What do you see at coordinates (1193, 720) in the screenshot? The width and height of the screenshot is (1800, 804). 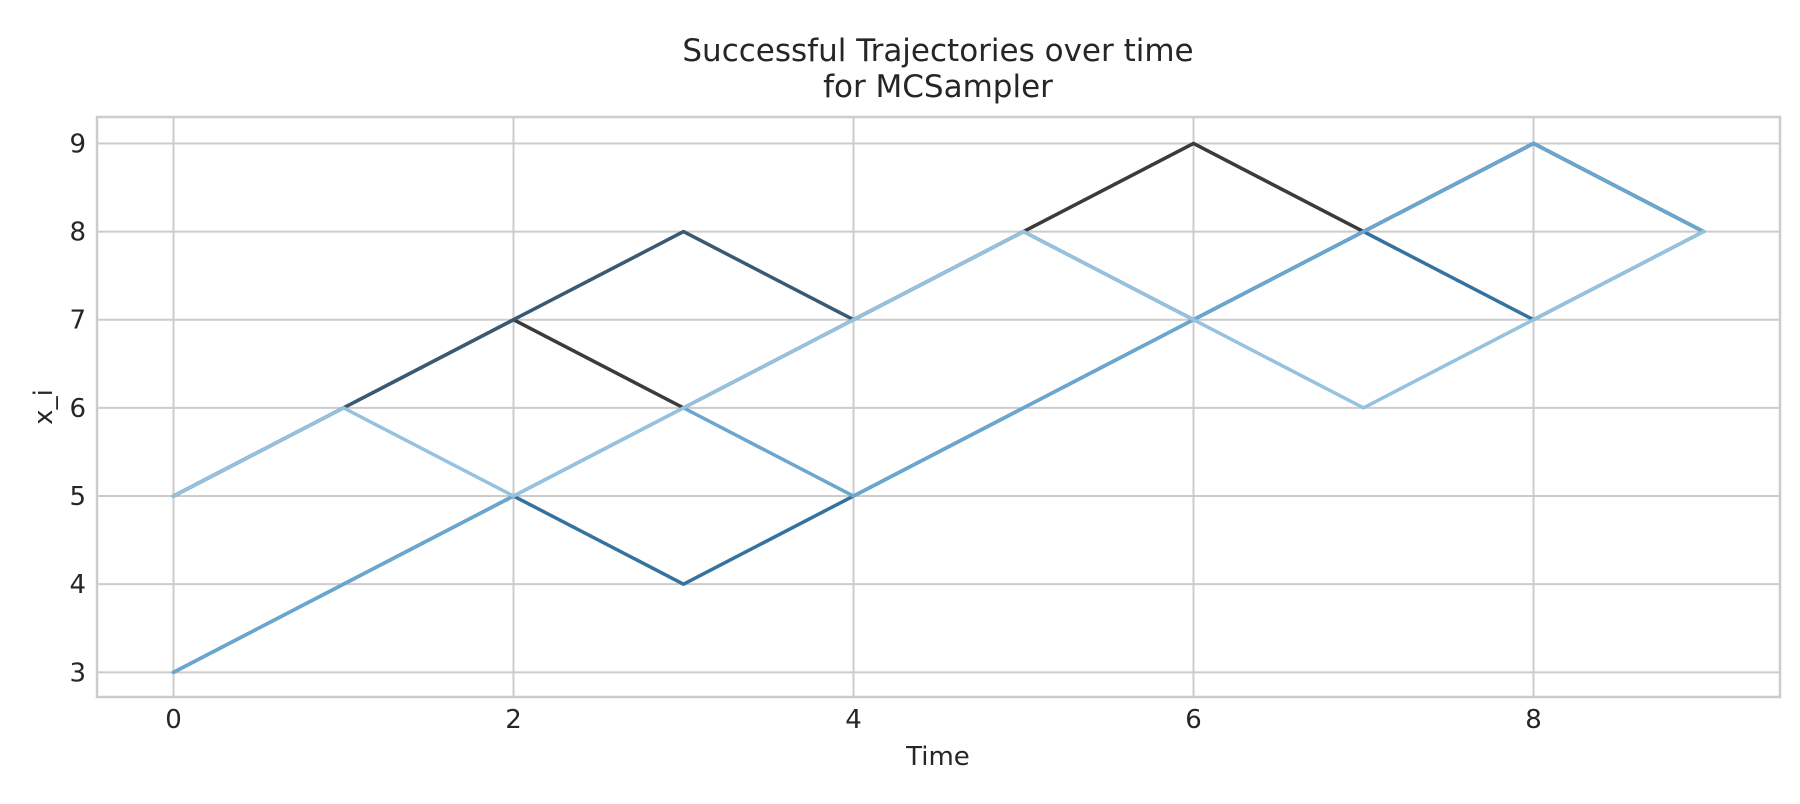 I see `x-tick-label: 6` at bounding box center [1193, 720].